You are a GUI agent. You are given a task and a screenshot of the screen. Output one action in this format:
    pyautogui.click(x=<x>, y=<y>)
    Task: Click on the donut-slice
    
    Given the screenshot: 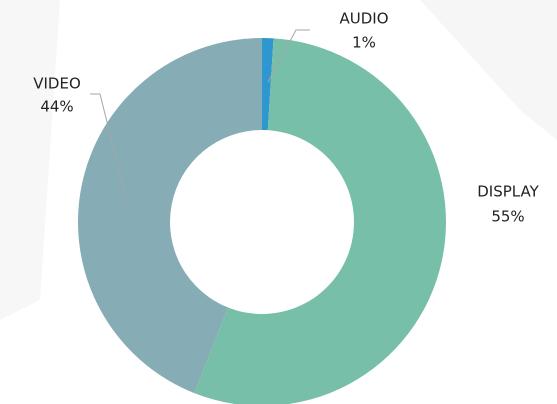 What is the action you would take?
    pyautogui.click(x=268, y=84)
    